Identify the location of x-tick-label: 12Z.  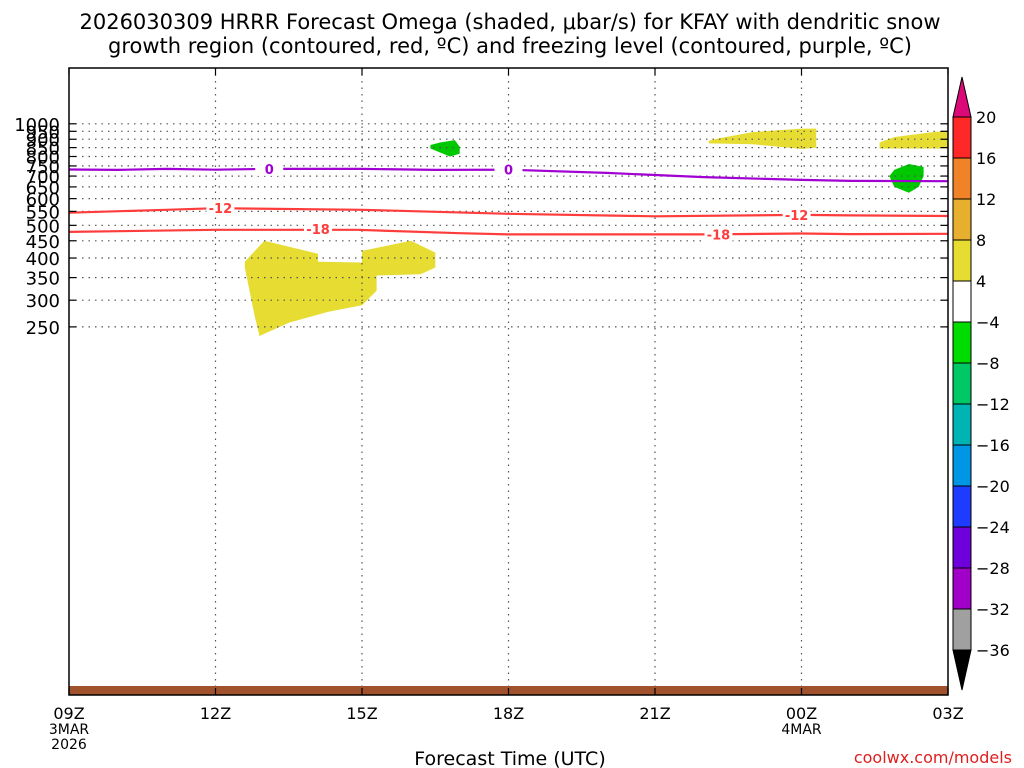
(215, 713).